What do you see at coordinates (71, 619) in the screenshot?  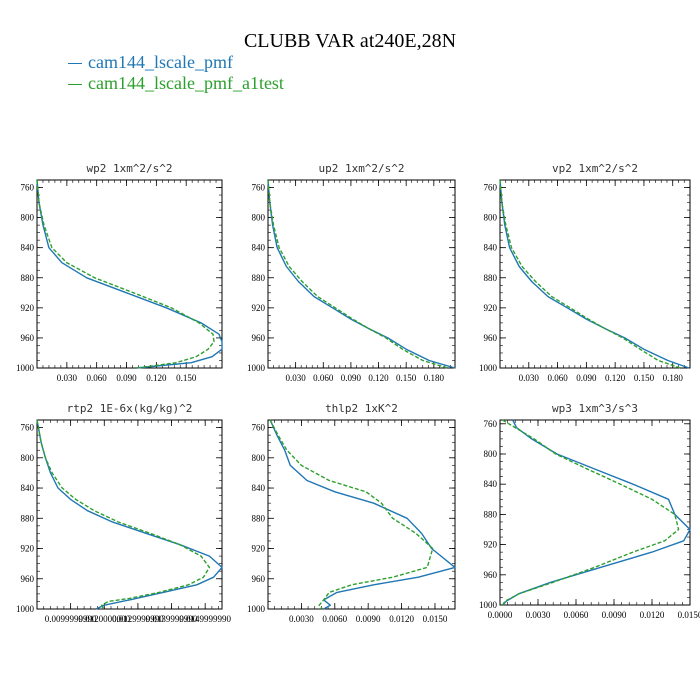 I see `x-tick-label: 0.0099999990` at bounding box center [71, 619].